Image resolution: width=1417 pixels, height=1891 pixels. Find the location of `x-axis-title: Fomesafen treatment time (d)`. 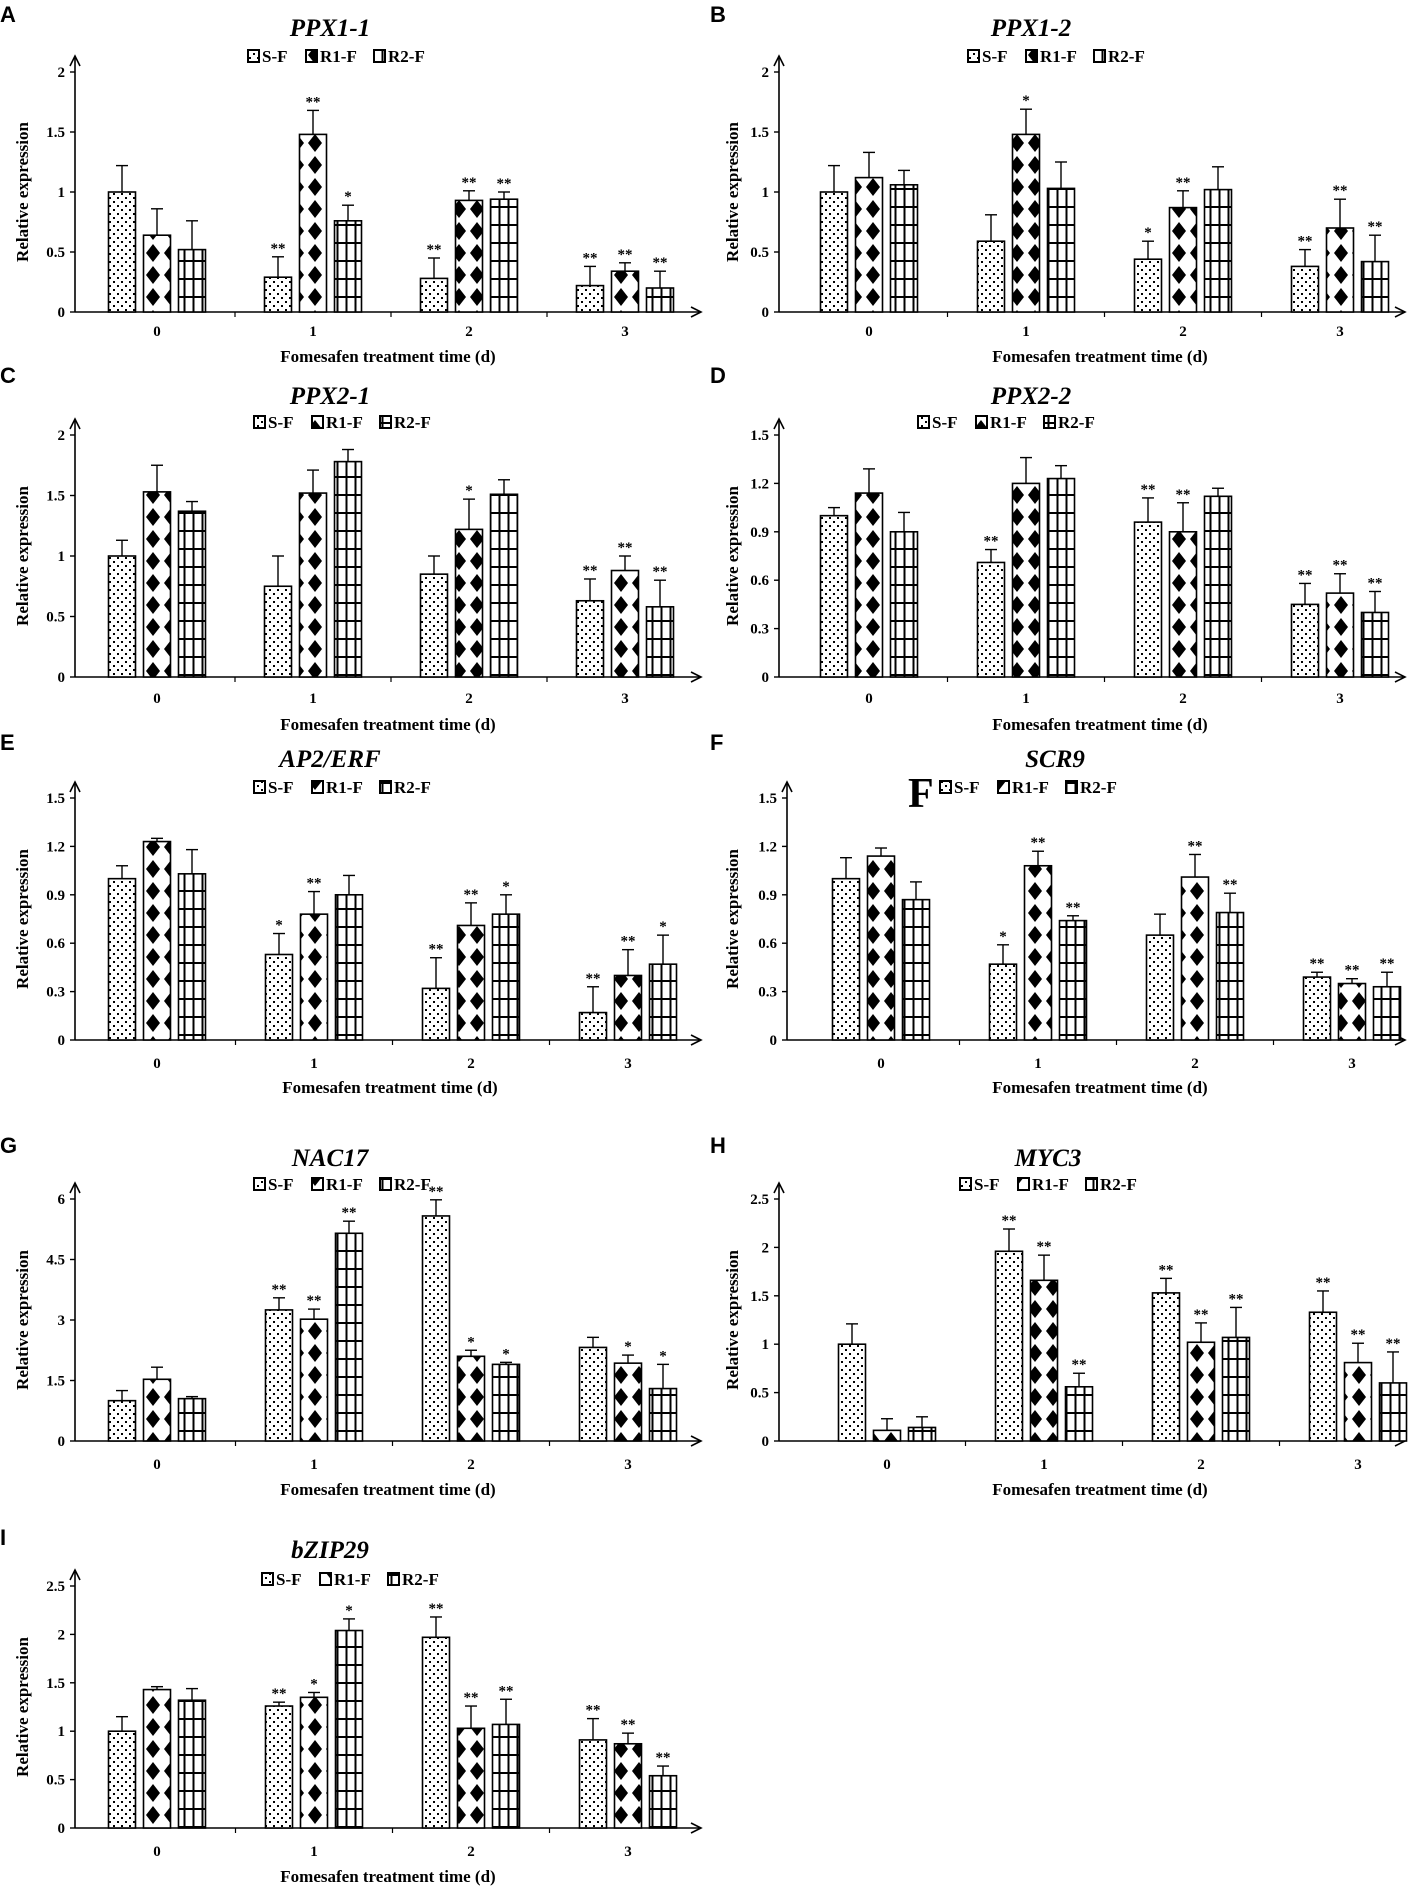

x-axis-title: Fomesafen treatment time (d) is located at coordinates (1099, 1489).